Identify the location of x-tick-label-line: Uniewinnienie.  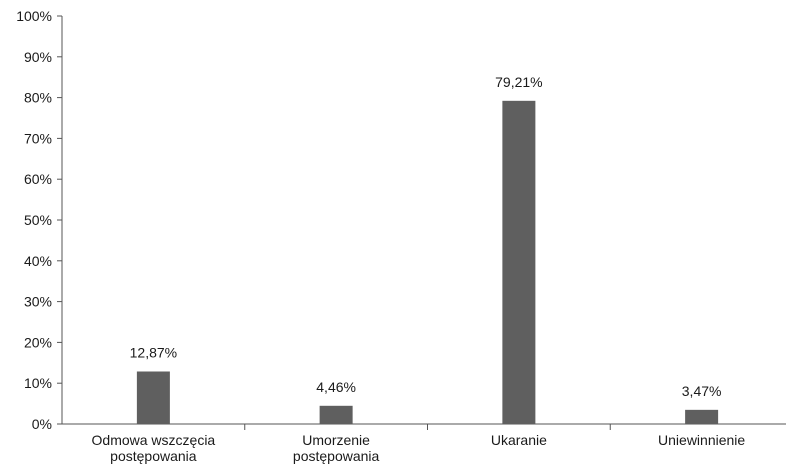
(701, 440).